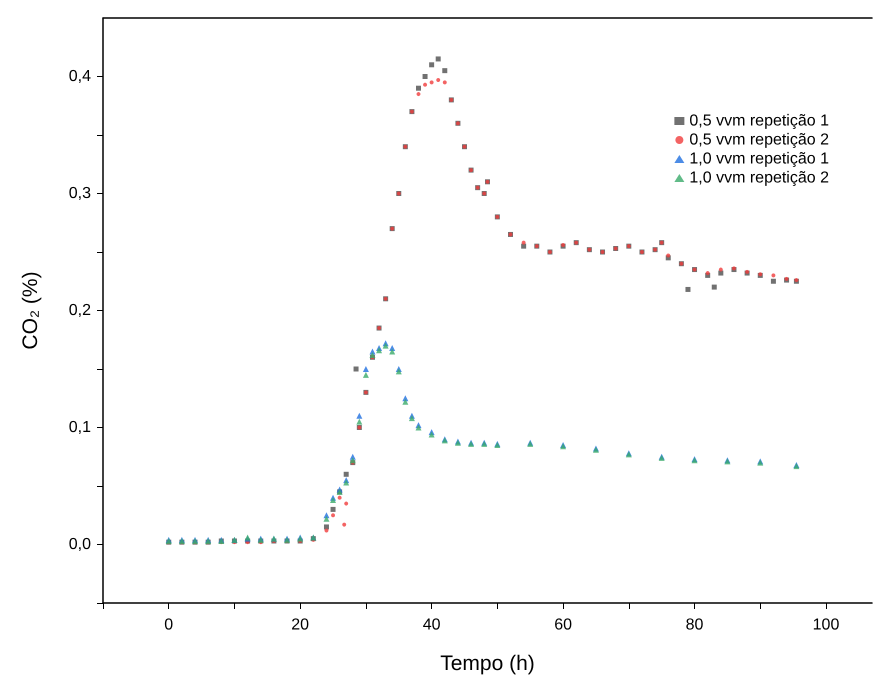  What do you see at coordinates (80, 76) in the screenshot?
I see `y-tick-label: 0,4` at bounding box center [80, 76].